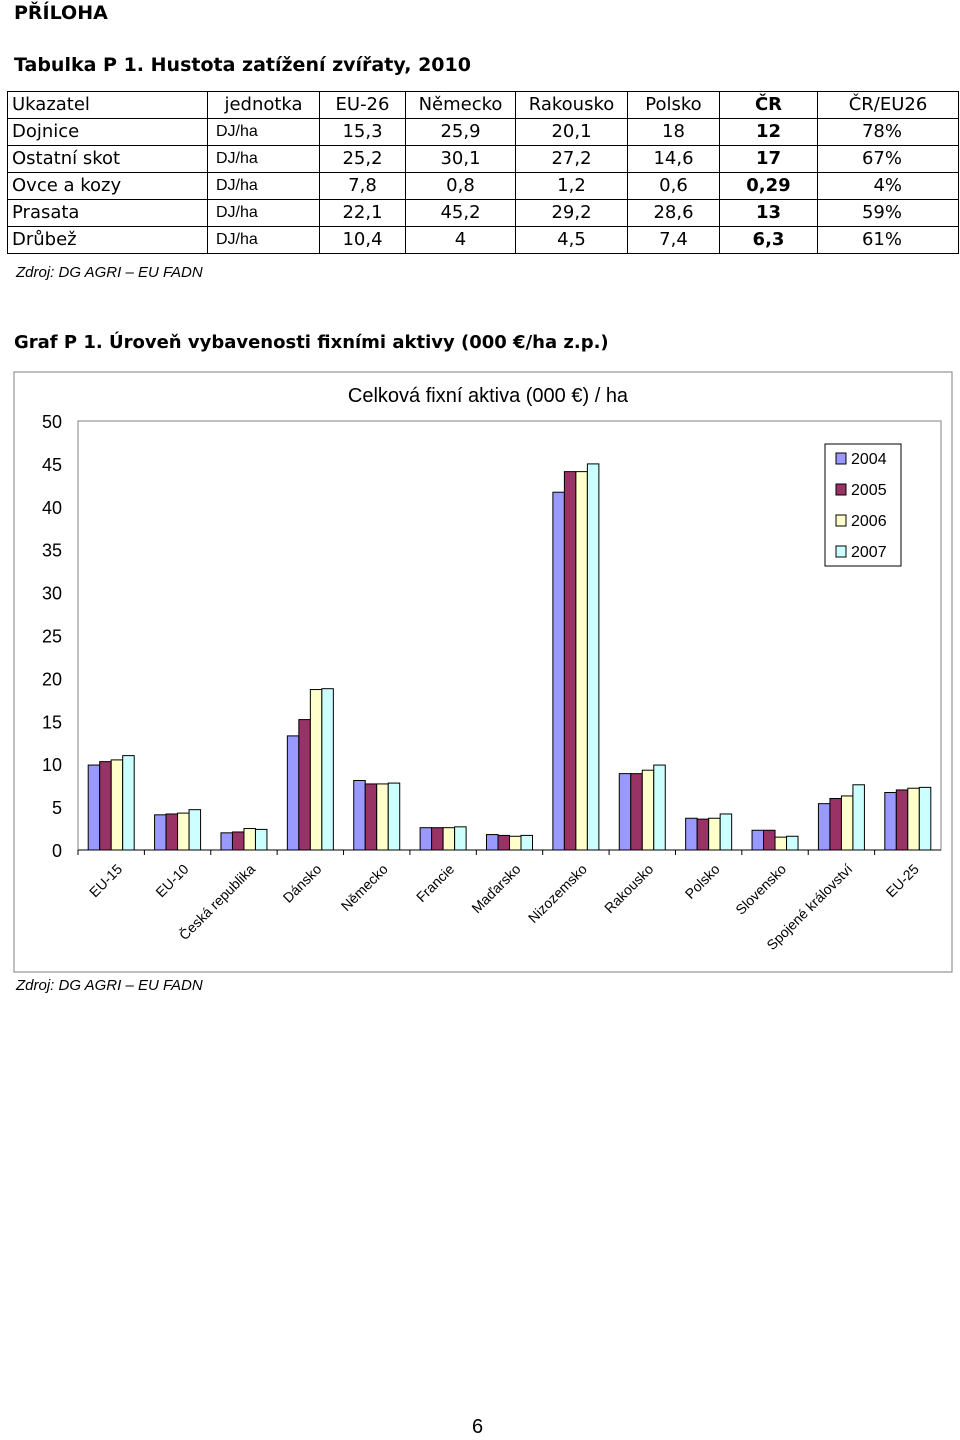 The width and height of the screenshot is (960, 1440). What do you see at coordinates (362, 186) in the screenshot?
I see `table-cell: 7,8` at bounding box center [362, 186].